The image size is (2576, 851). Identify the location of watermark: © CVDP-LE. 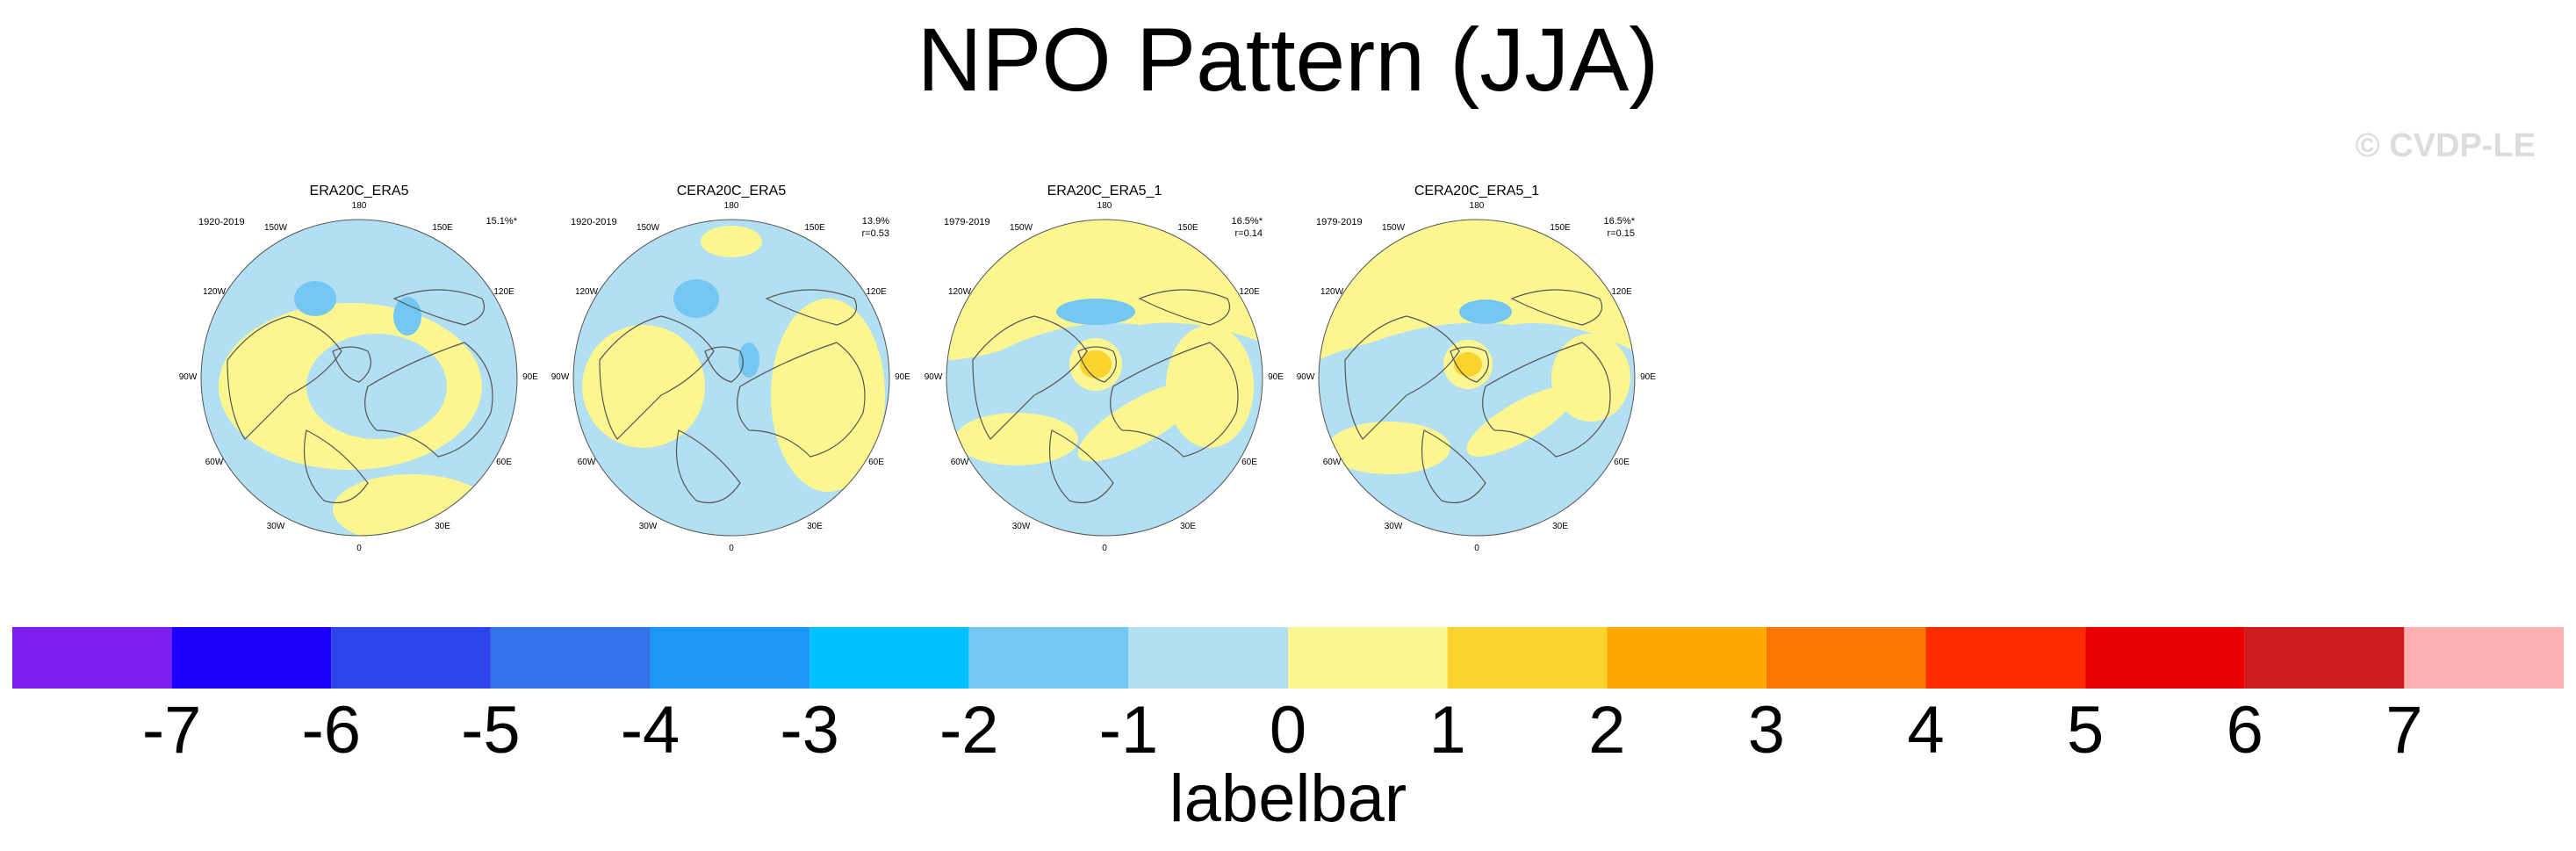
(2445, 145).